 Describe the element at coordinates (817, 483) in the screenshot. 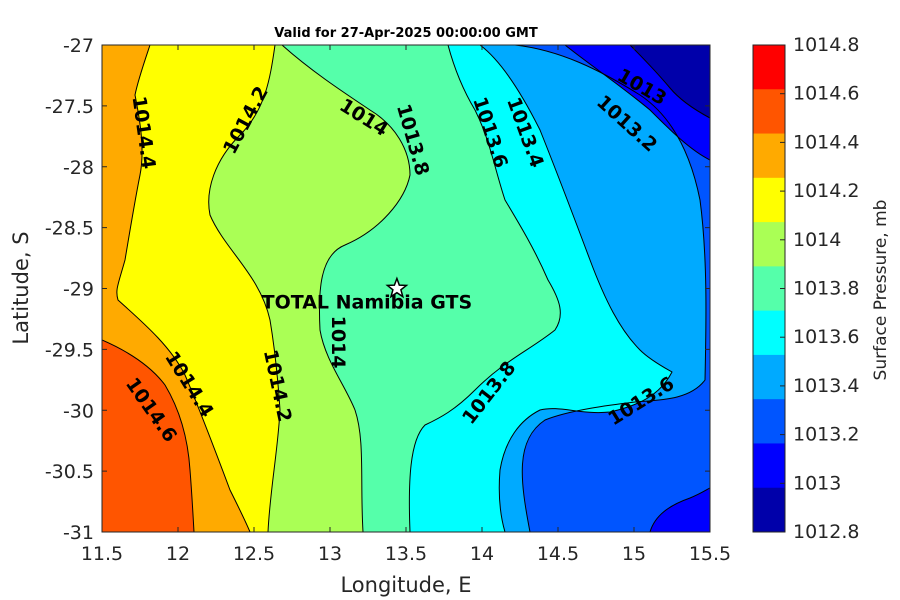

I see `colorbar-tick-label: 1013` at that location.